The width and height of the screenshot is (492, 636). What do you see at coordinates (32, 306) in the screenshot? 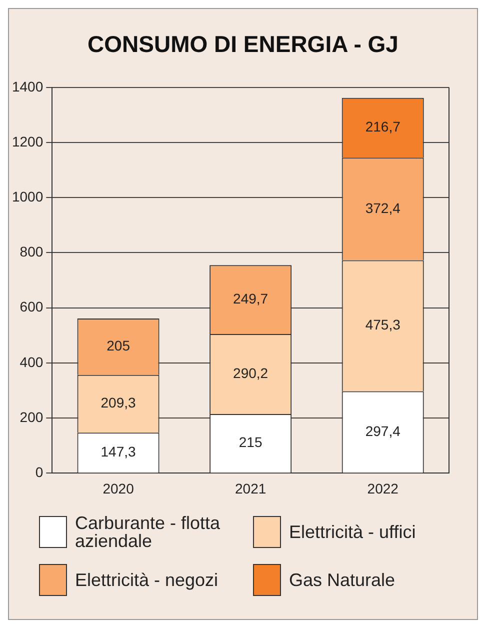
I see `y-tick-label: 600` at bounding box center [32, 306].